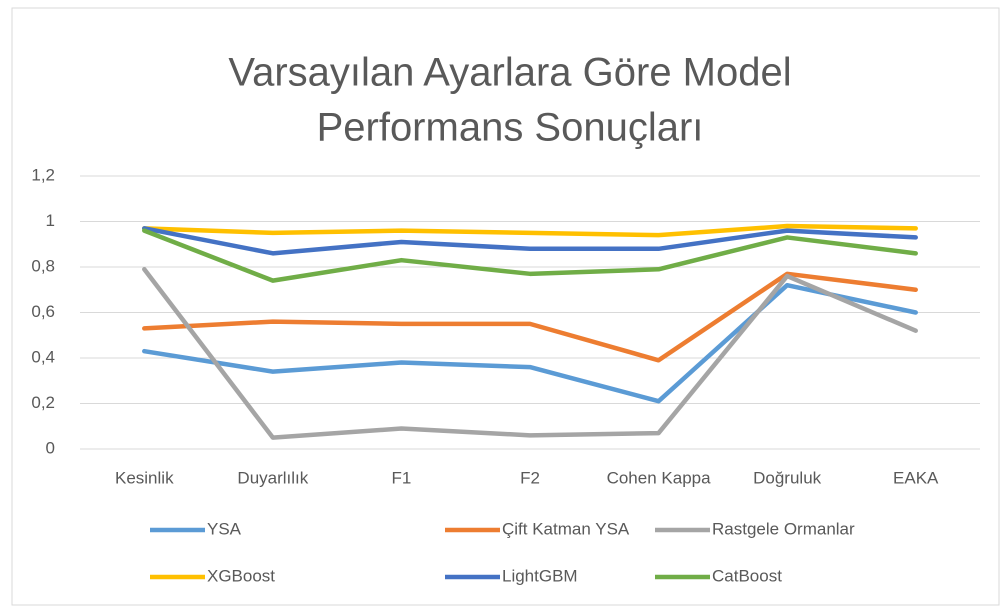 The width and height of the screenshot is (1001, 612). Describe the element at coordinates (43, 311) in the screenshot. I see `y-tick-label: 0,6` at that location.